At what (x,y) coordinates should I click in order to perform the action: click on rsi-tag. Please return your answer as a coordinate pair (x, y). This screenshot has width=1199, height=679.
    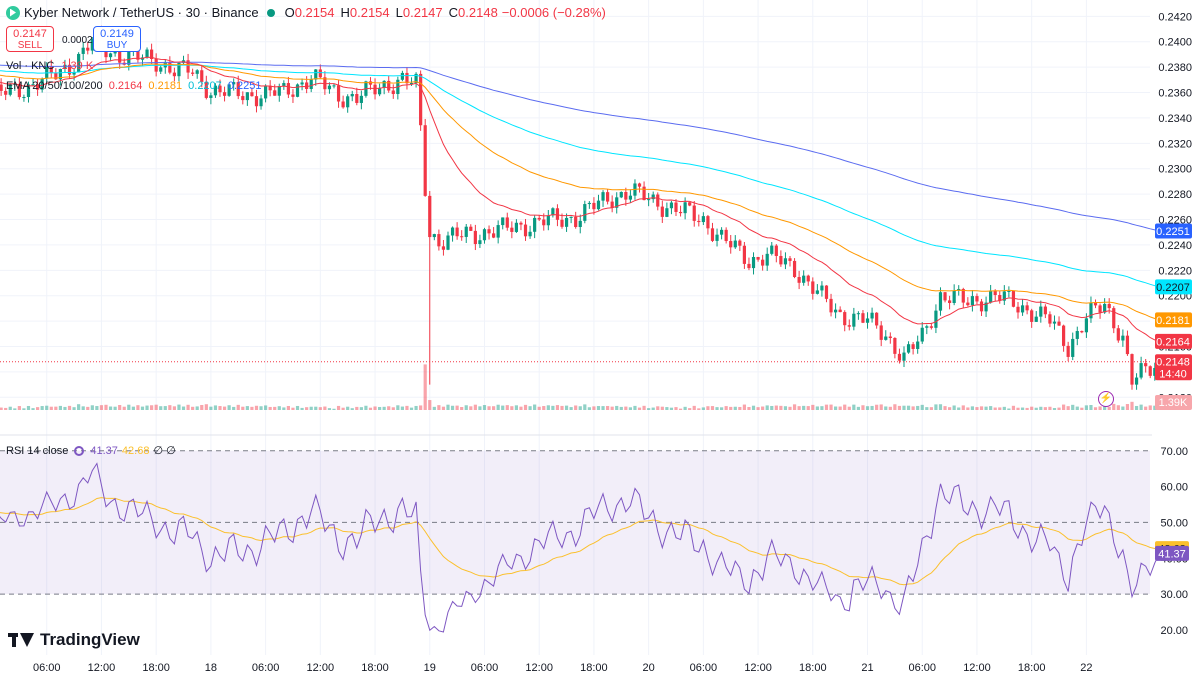
    Looking at the image, I should click on (1172, 553).